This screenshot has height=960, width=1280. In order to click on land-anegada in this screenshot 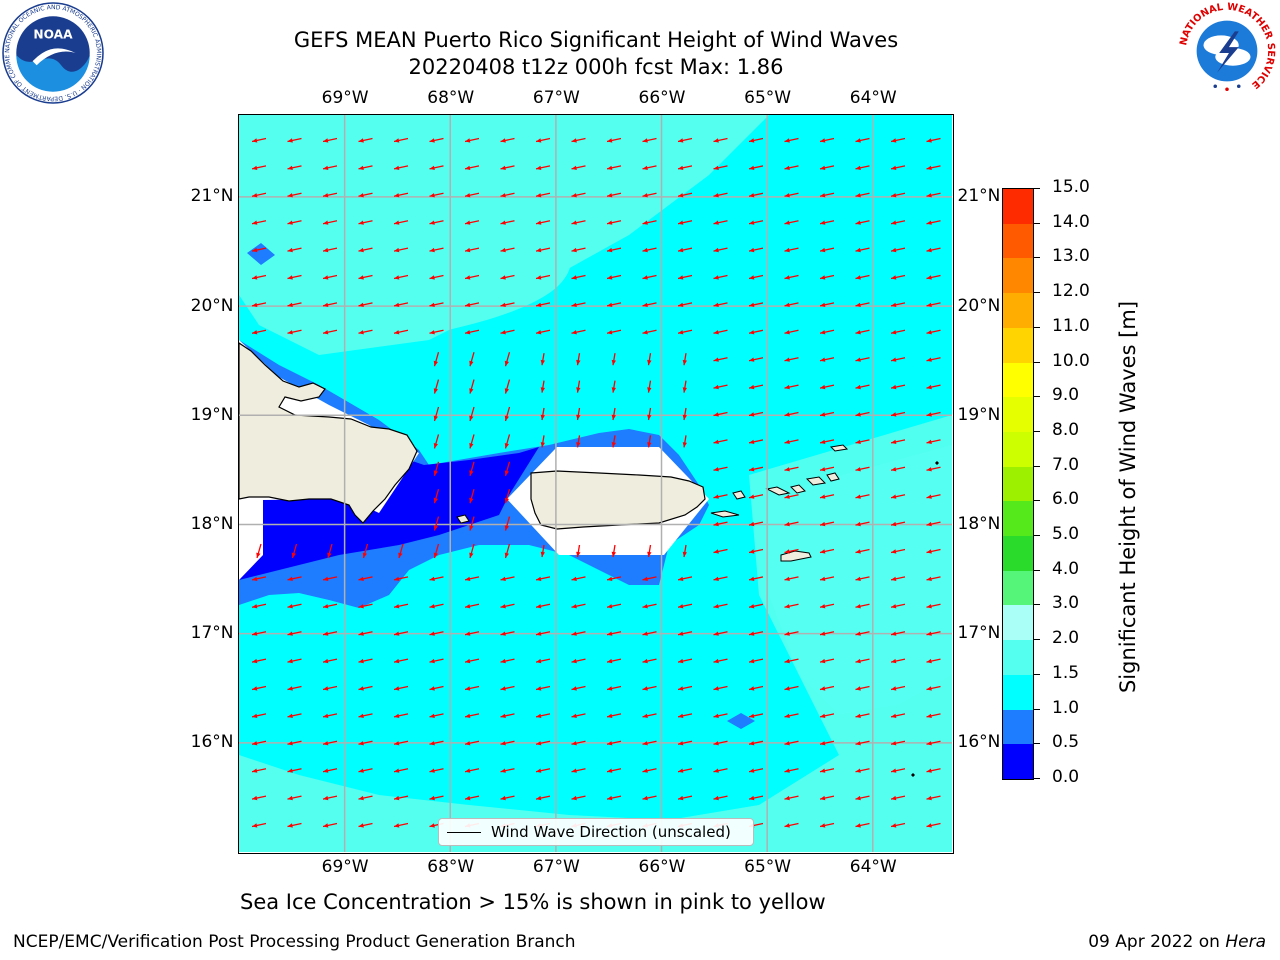, I will do `click(839, 448)`.